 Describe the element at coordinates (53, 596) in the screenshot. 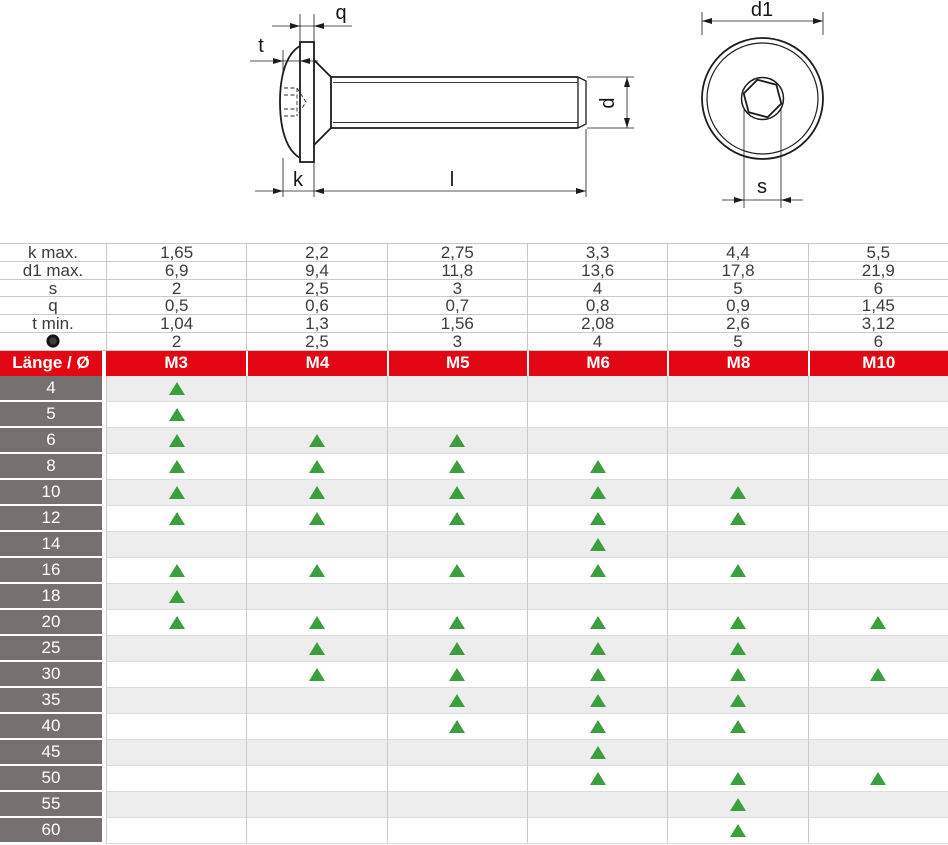

I see `length-label: 18` at that location.